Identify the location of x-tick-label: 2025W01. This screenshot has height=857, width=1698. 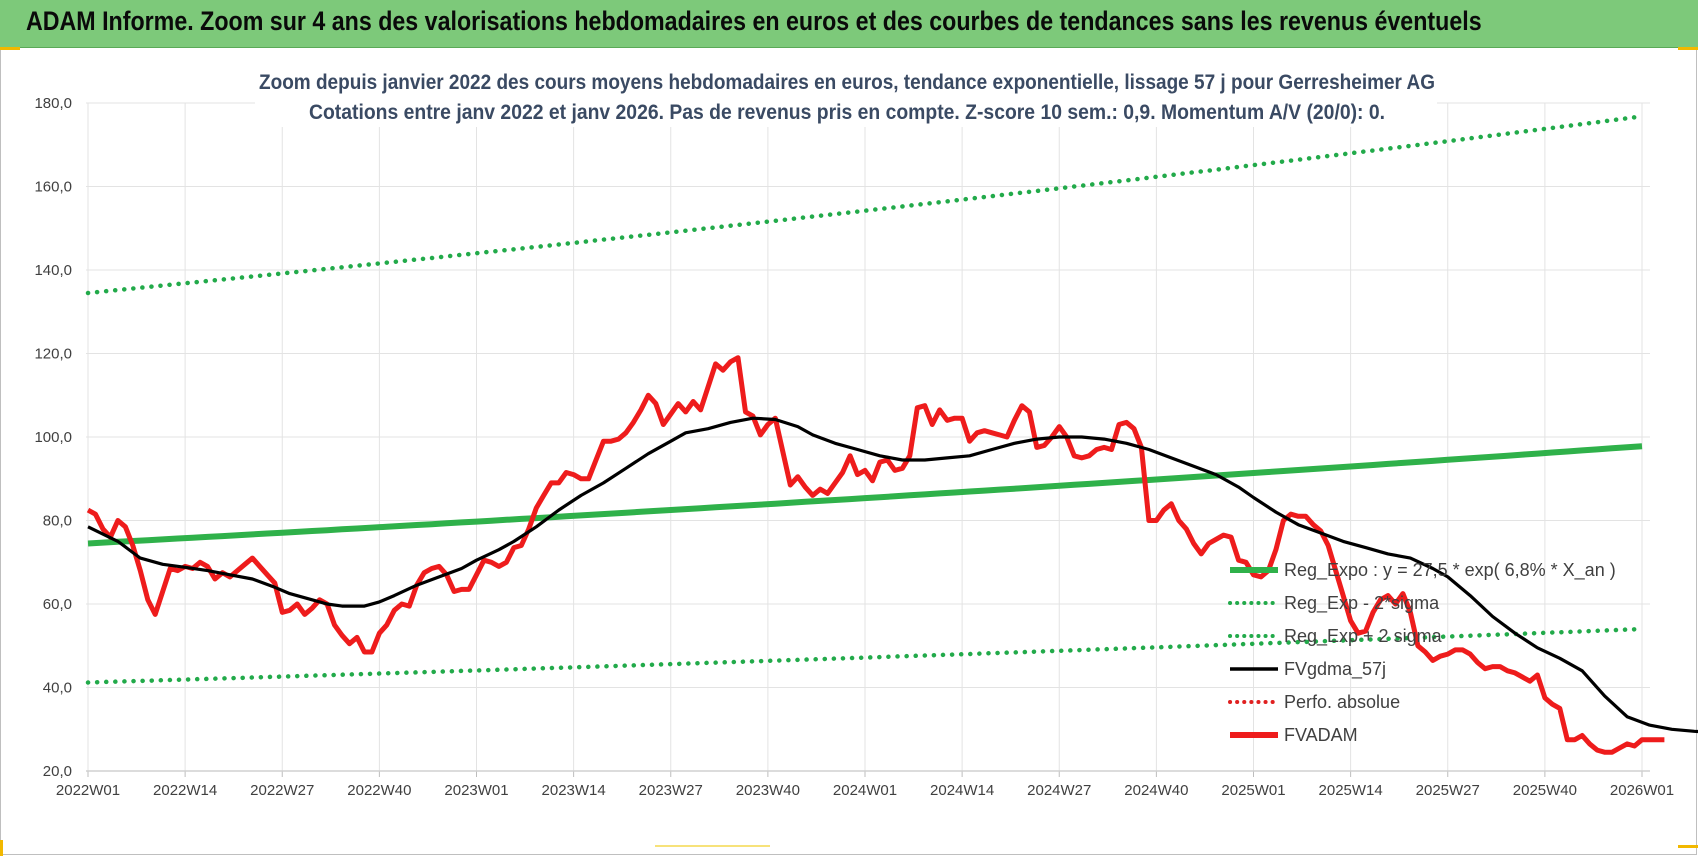
(1253, 790).